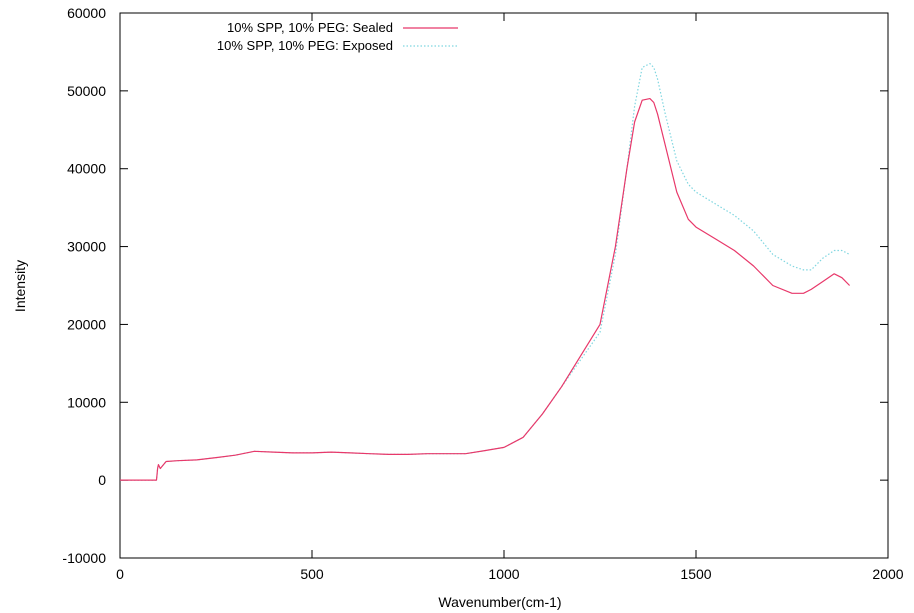 Image resolution: width=914 pixels, height=613 pixels. Describe the element at coordinates (86, 402) in the screenshot. I see `y-tick-label: 10000` at that location.